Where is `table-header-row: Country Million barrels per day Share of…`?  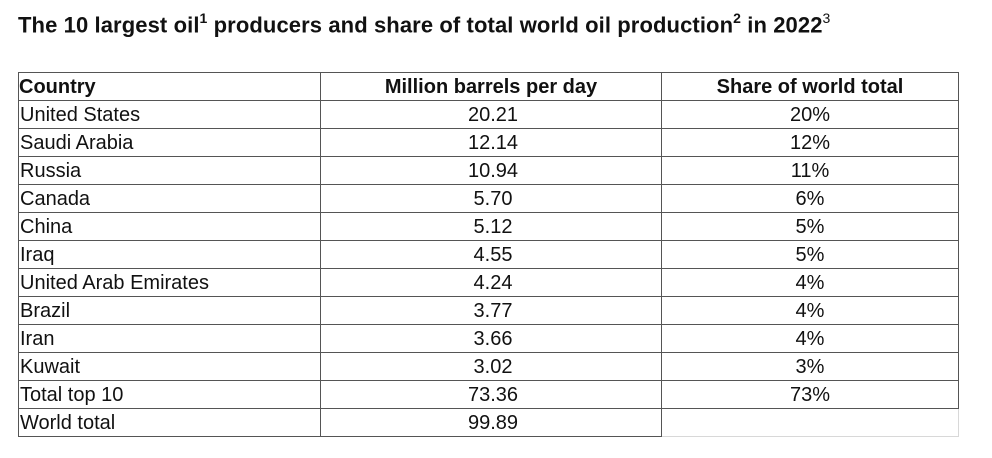
table-header-row: Country Million barrels per day Share of… is located at coordinates (488, 86).